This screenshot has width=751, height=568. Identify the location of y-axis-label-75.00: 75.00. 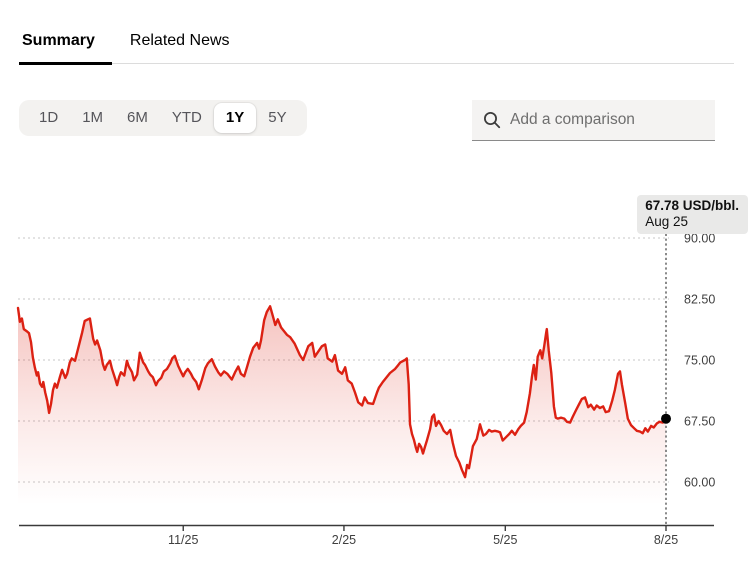
(699, 361).